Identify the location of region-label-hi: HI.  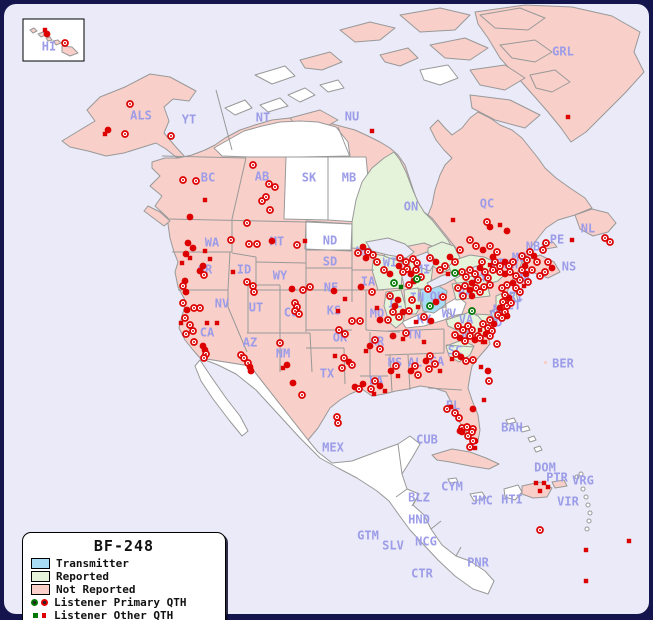
(49, 47).